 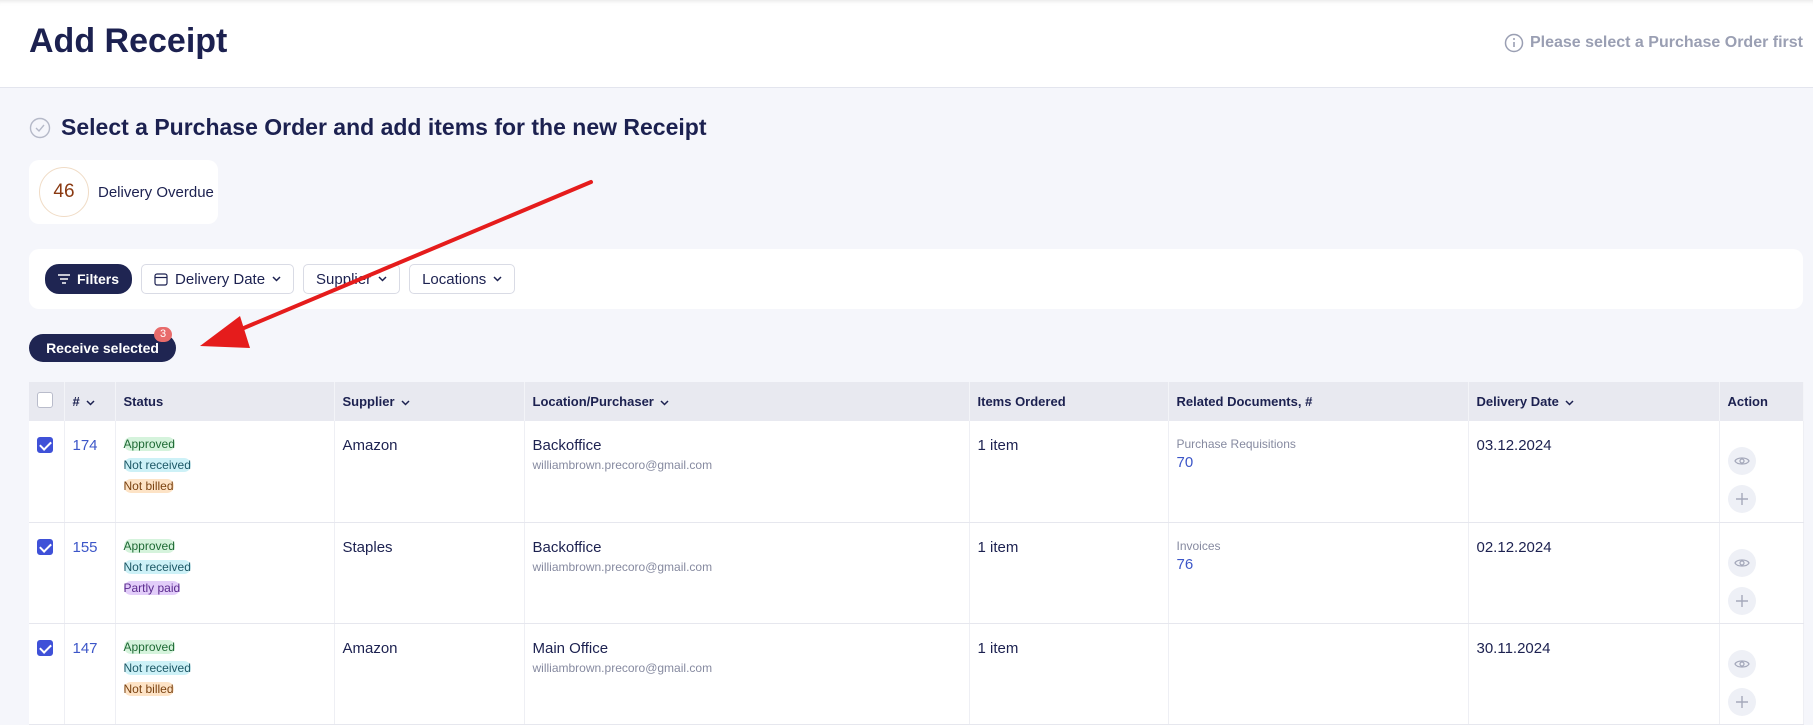 I want to click on supplier-filter: Supplier, so click(x=352, y=279).